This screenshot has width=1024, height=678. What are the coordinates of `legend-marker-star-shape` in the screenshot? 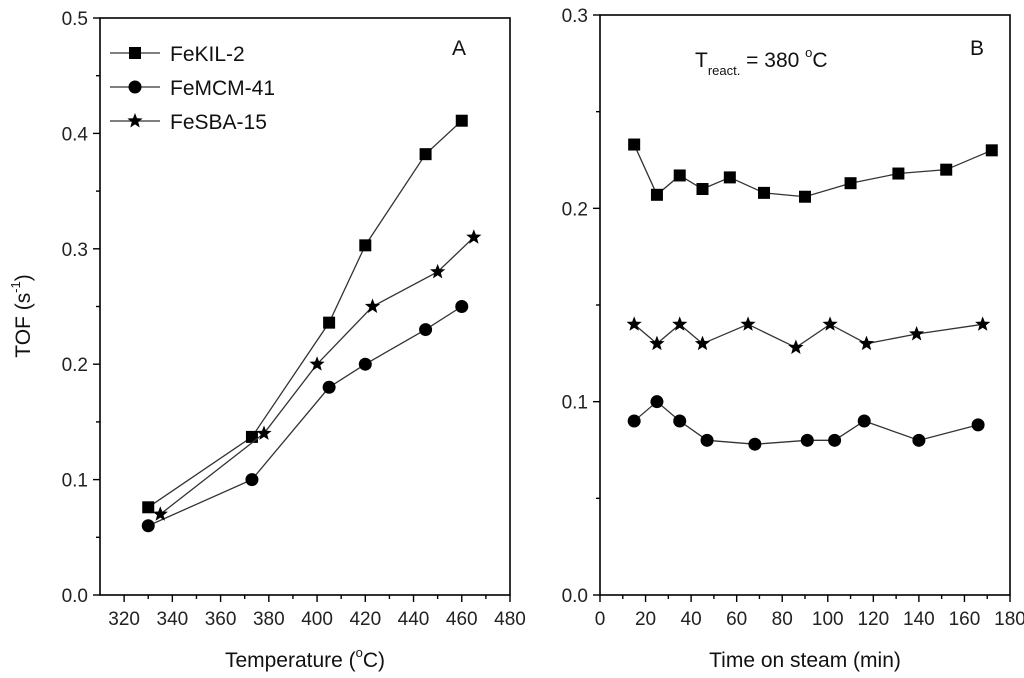 It's located at (135, 120).